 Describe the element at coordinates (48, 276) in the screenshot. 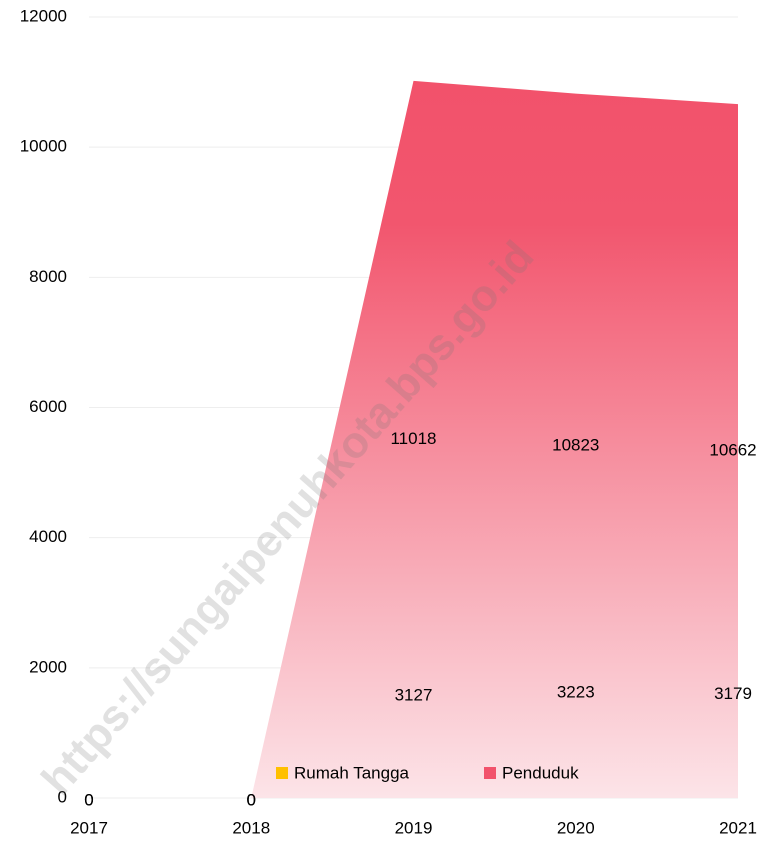

I see `y-tick-label: 8000` at that location.